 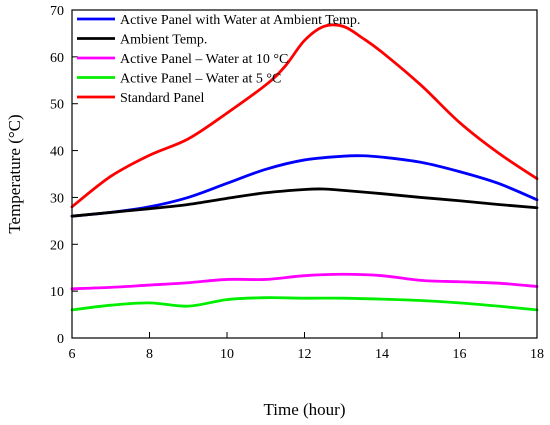 What do you see at coordinates (537, 354) in the screenshot?
I see `x-tick-label: 18` at bounding box center [537, 354].